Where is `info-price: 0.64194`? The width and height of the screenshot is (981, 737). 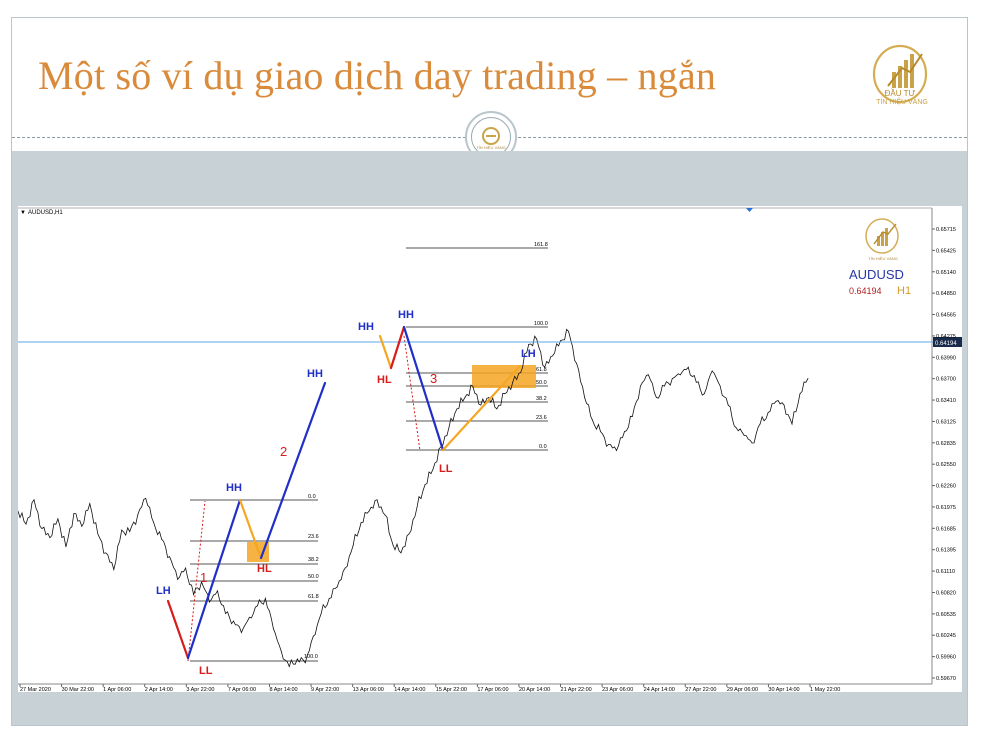
info-price: 0.64194 is located at coordinates (865, 291).